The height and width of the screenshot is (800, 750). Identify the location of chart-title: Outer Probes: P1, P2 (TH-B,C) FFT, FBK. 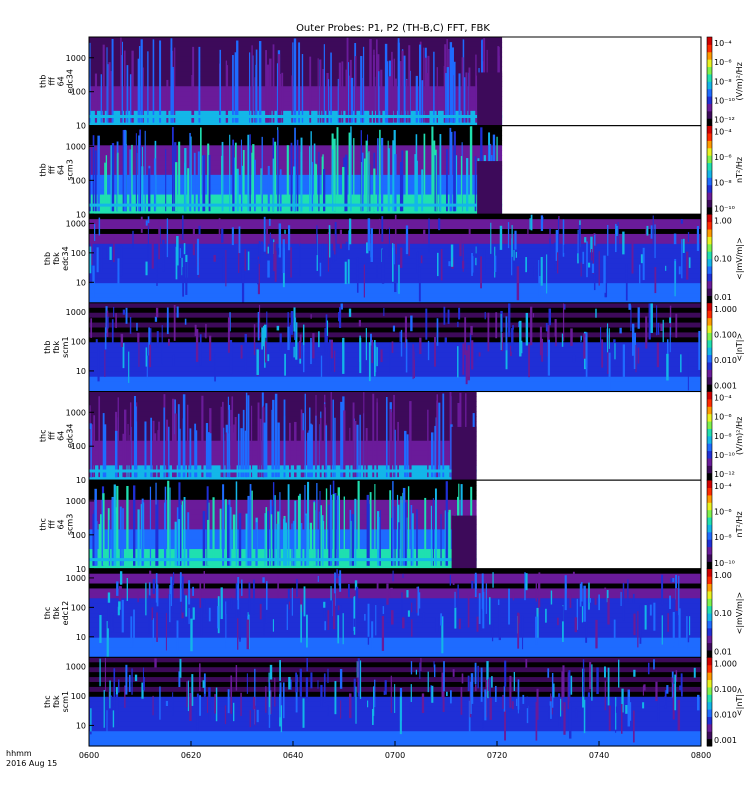
(393, 28).